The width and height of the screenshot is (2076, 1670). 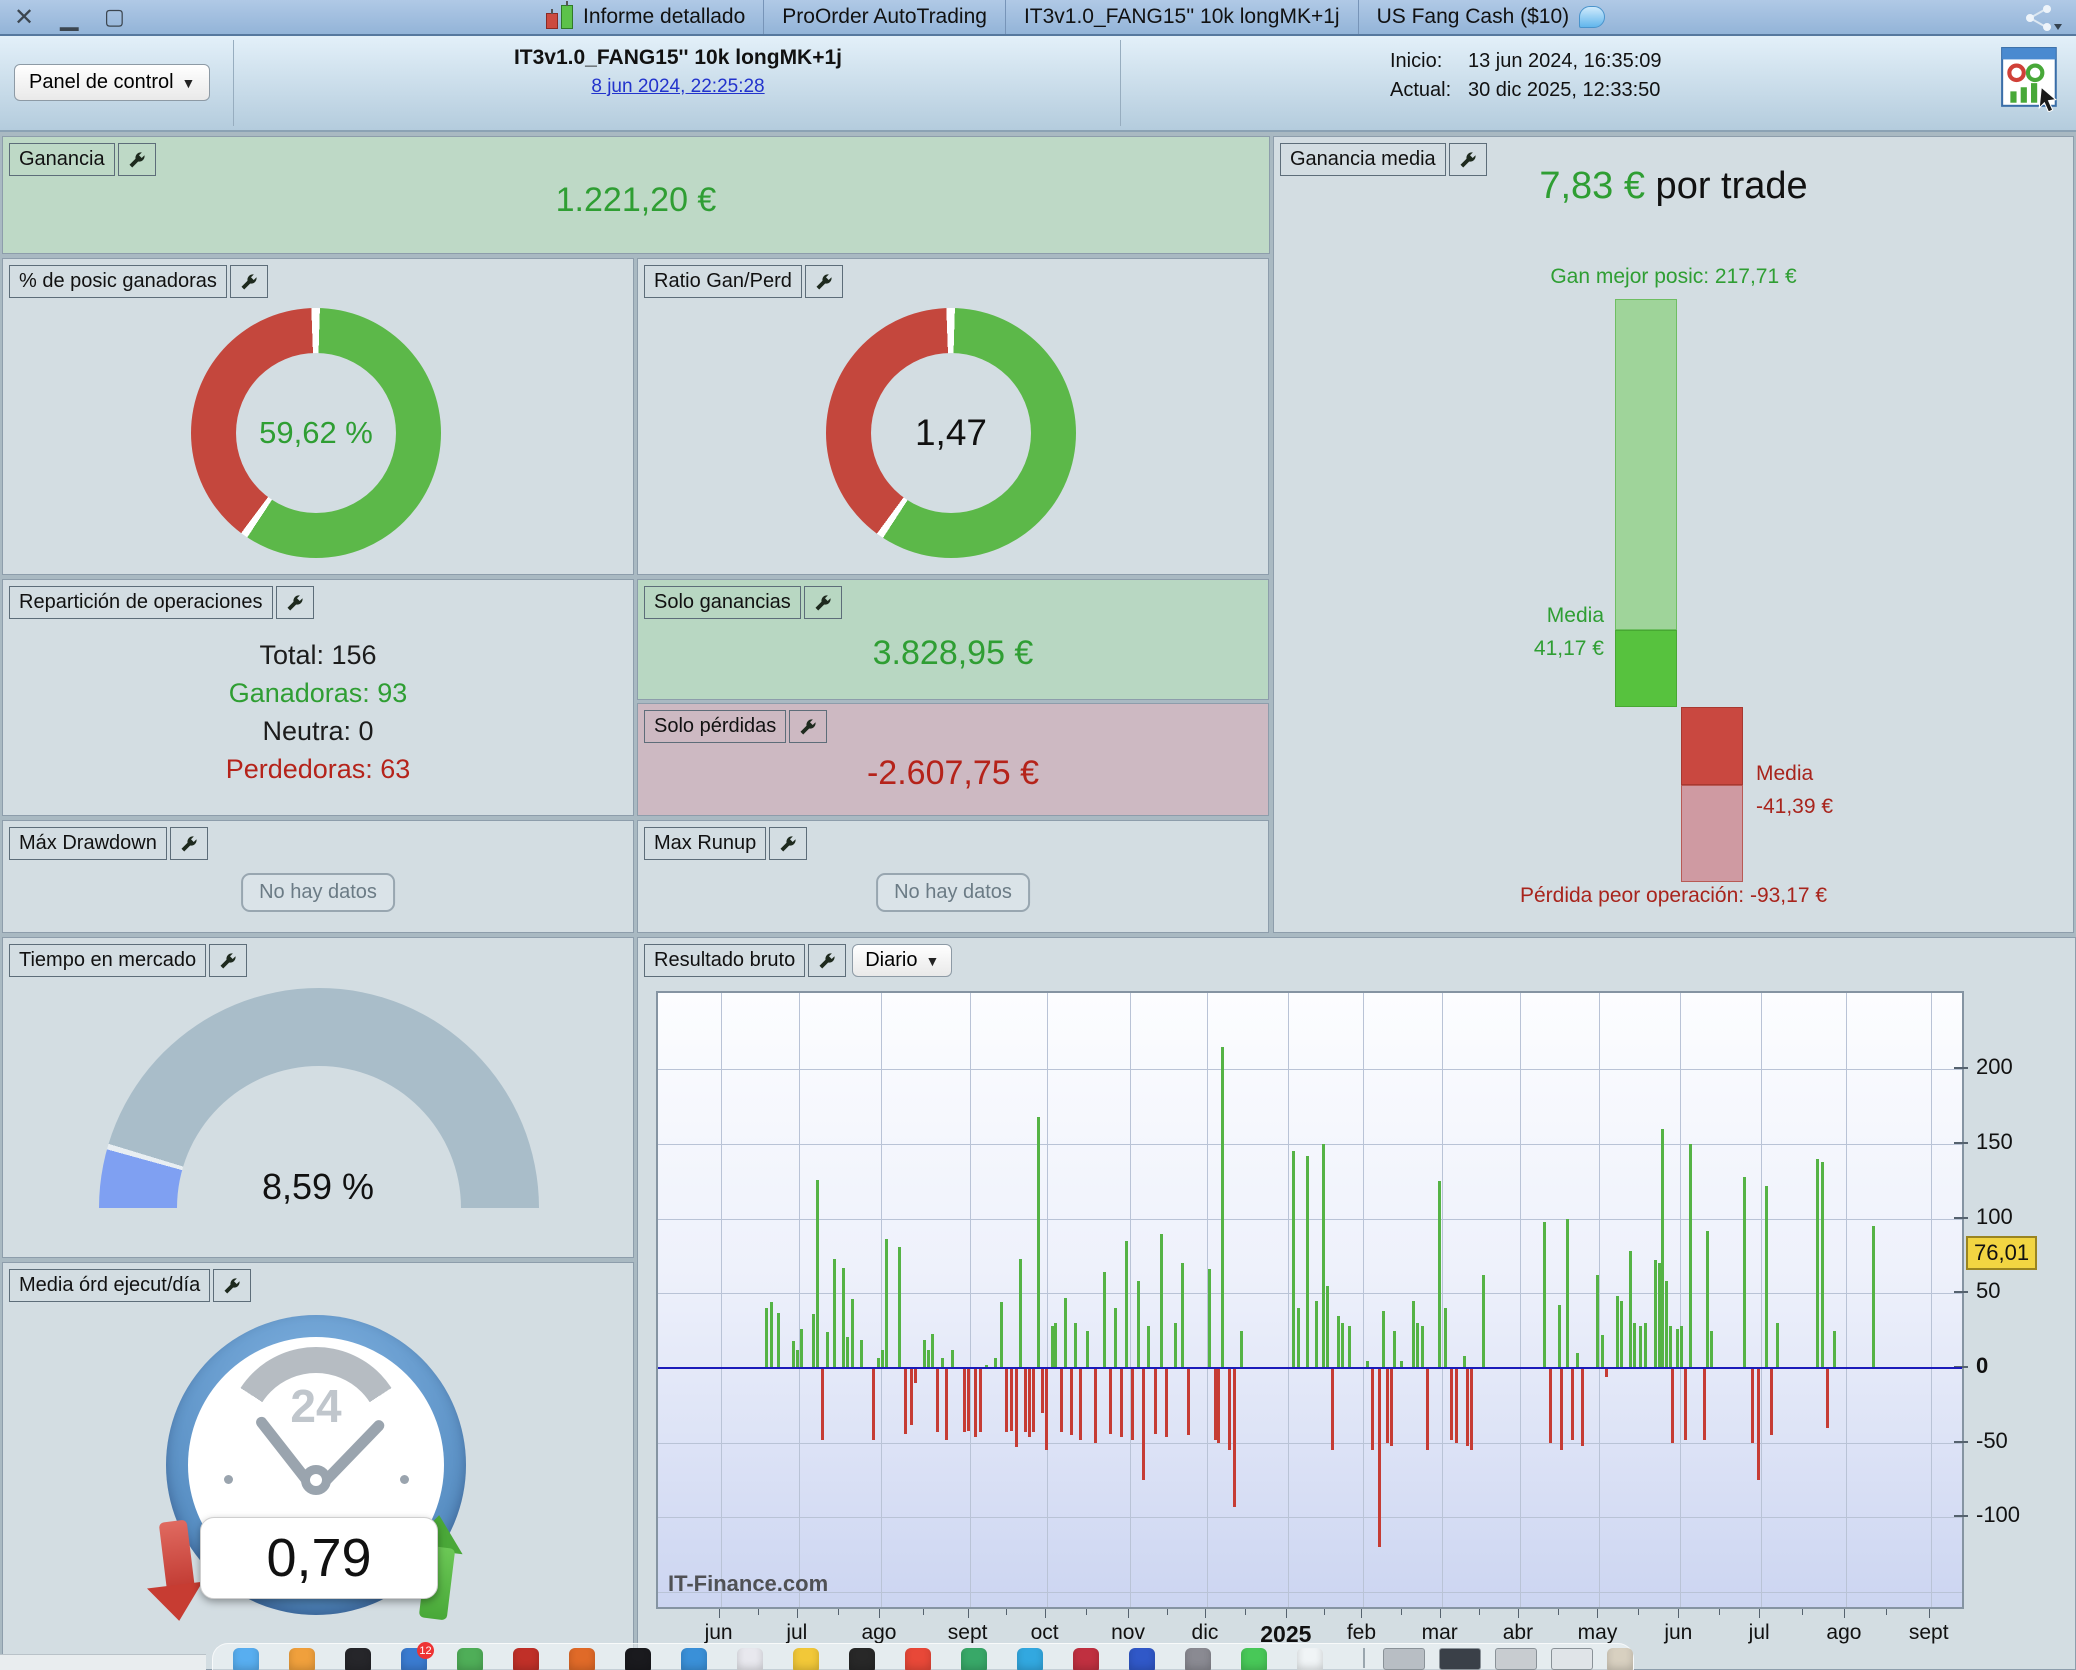 What do you see at coordinates (69, 17) in the screenshot?
I see `window-minimize-icon: ▁` at bounding box center [69, 17].